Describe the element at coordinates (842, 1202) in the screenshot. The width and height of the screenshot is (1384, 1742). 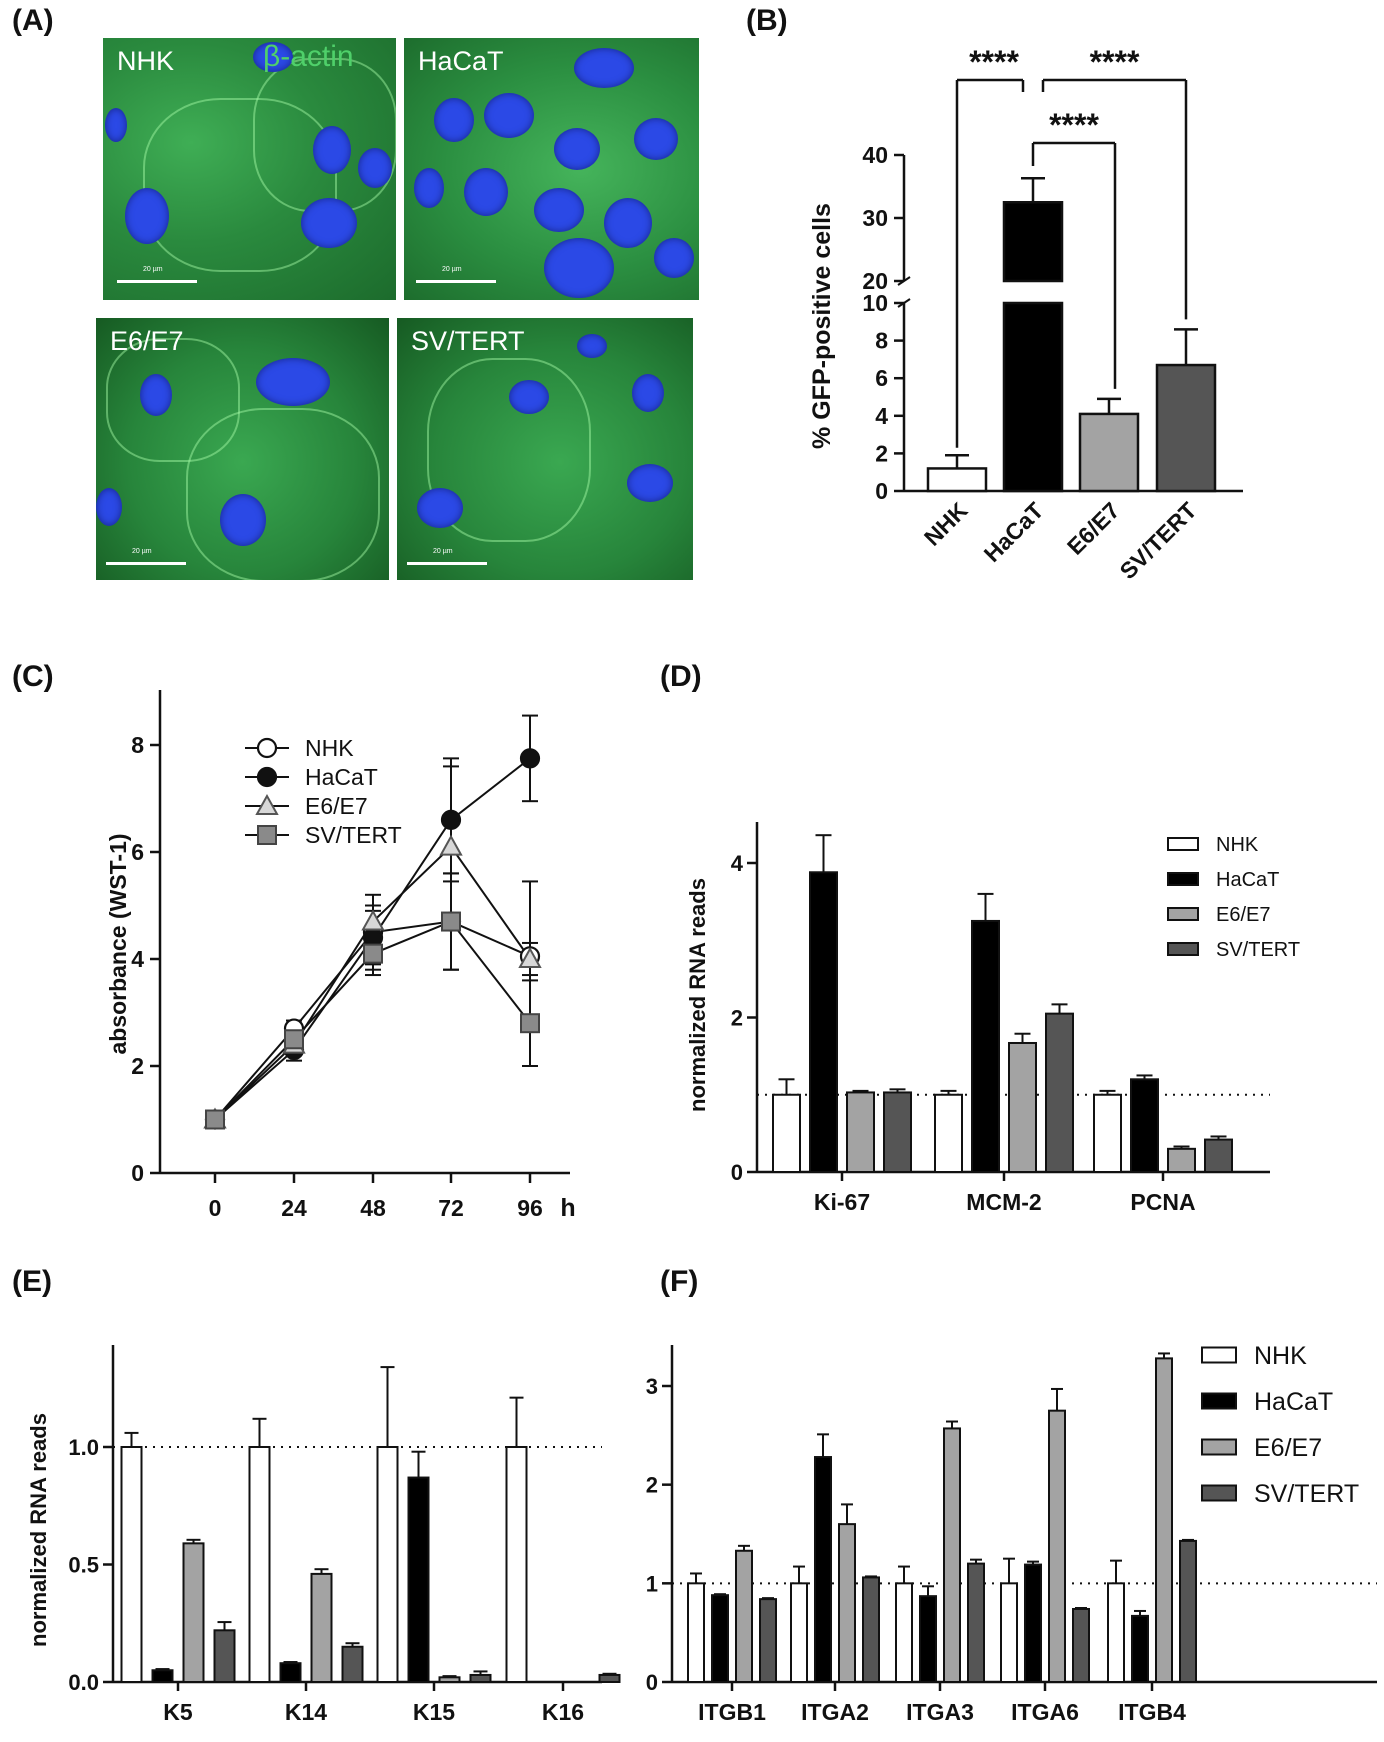
I see `x-tick-label: Ki-67` at that location.